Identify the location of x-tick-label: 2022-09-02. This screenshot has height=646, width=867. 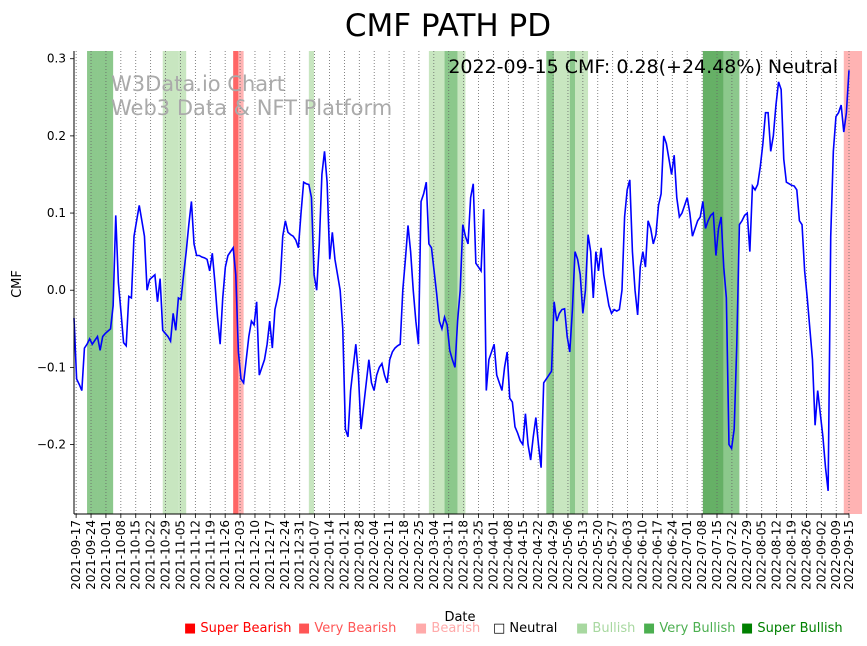
(821, 555).